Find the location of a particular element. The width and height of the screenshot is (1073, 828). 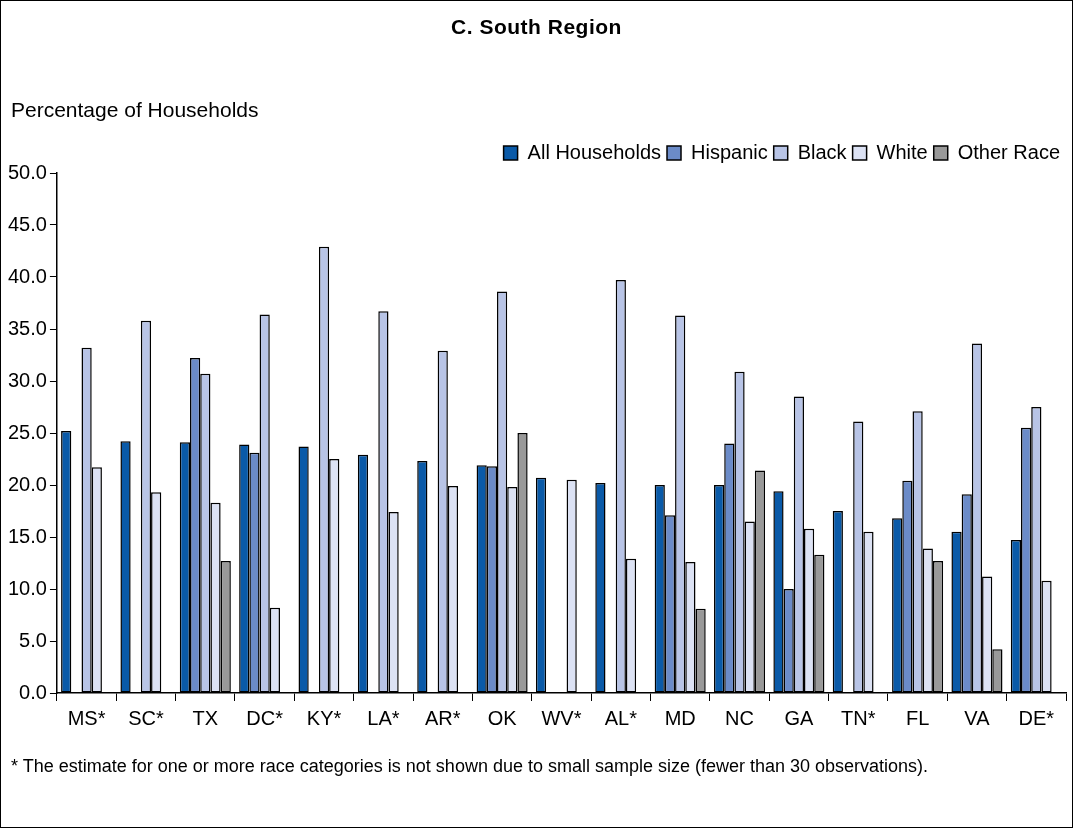

x-tick-label: MD is located at coordinates (680, 717).